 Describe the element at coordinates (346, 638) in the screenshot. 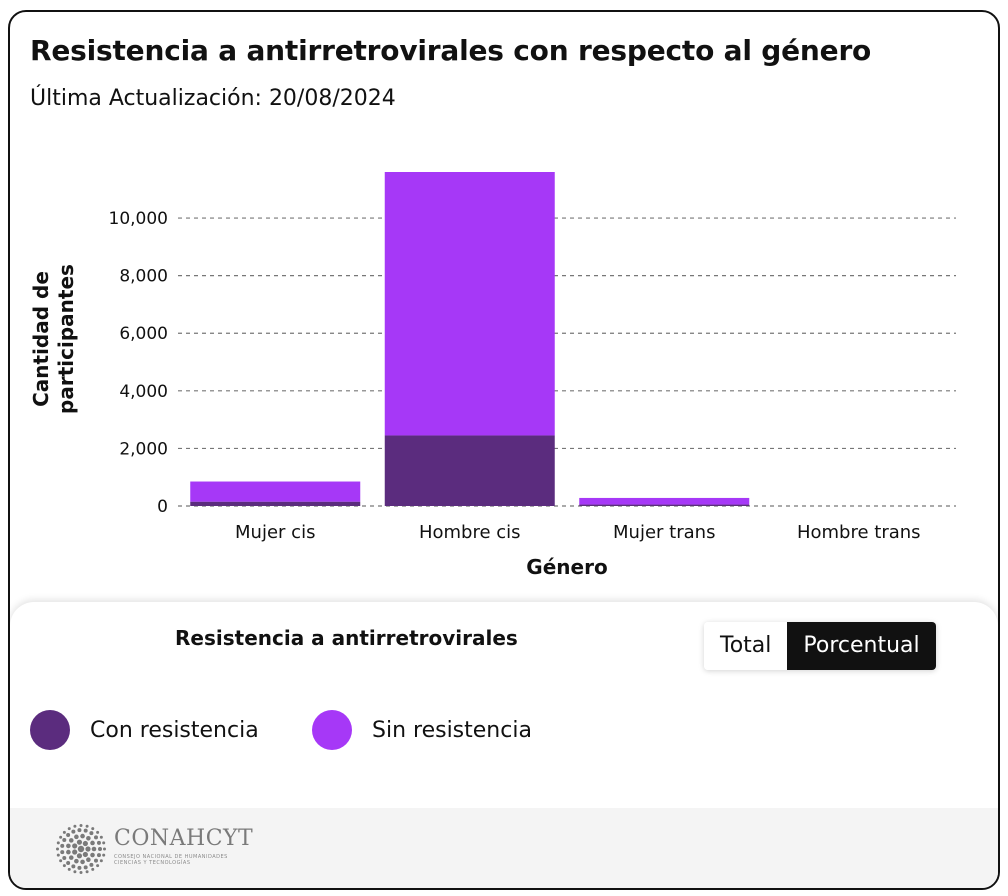

I see `legend-title: Resistencia a antirretrovirales` at that location.